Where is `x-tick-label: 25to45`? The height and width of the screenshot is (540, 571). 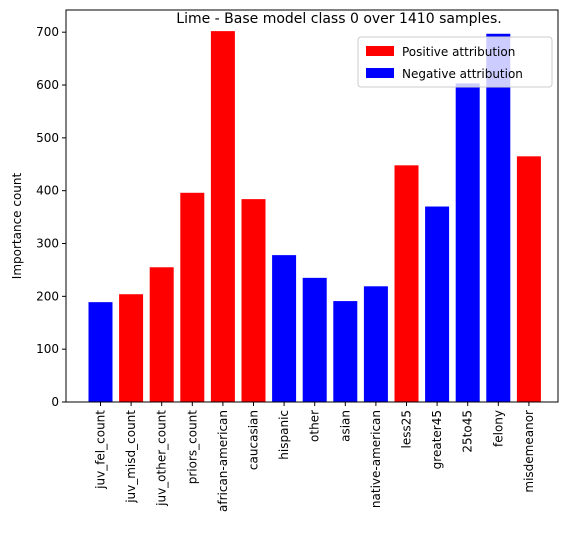
x-tick-label: 25to45 is located at coordinates (468, 431).